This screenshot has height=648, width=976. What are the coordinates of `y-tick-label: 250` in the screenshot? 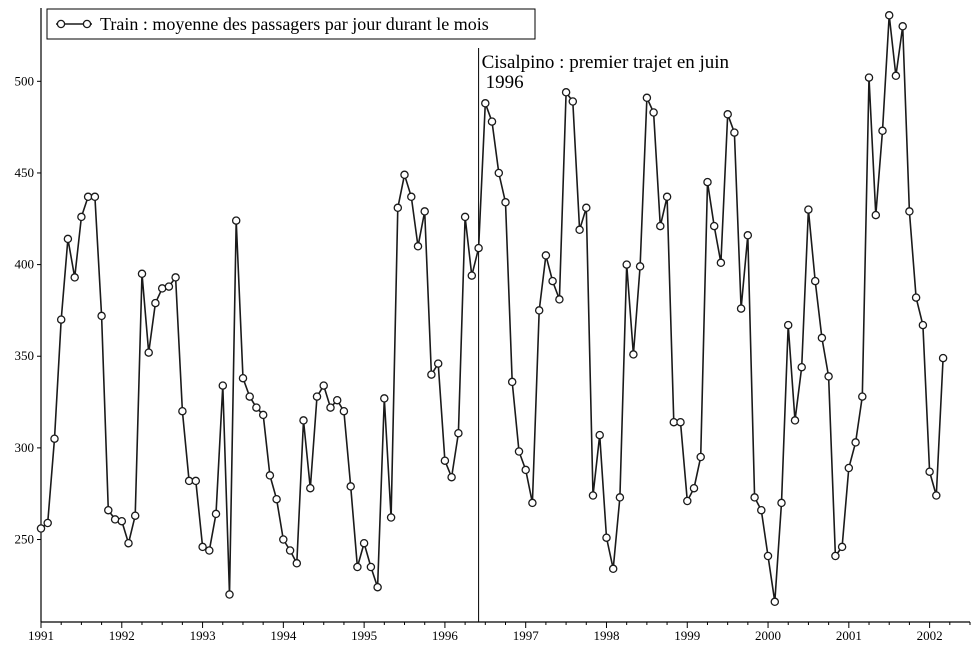 It's located at (25, 539).